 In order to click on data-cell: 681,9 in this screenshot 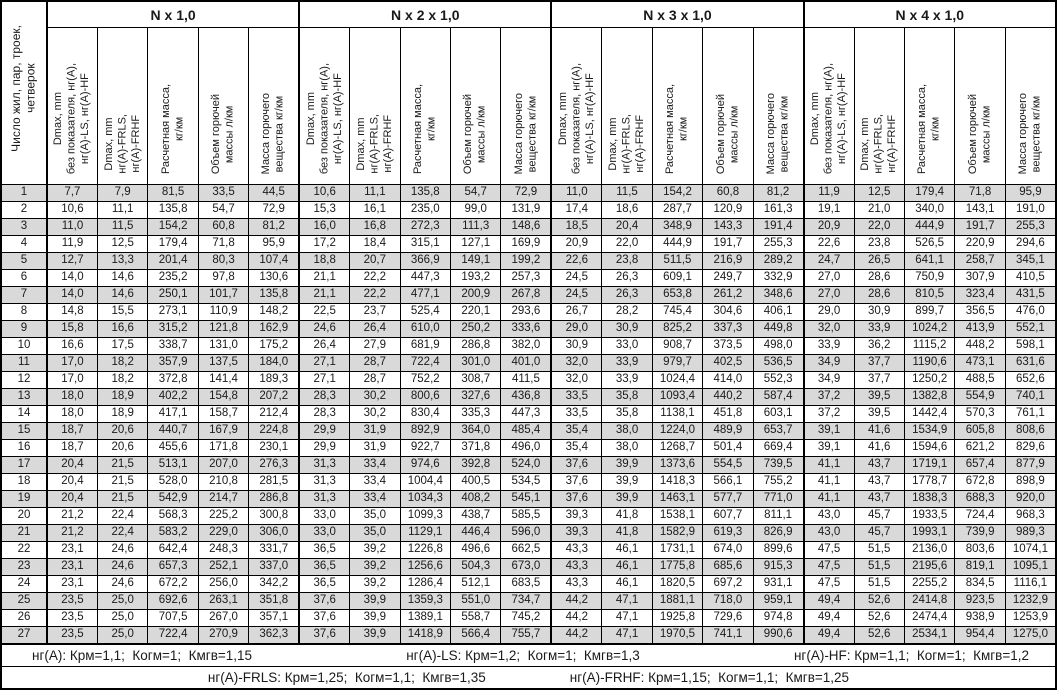, I will do `click(425, 346)`.